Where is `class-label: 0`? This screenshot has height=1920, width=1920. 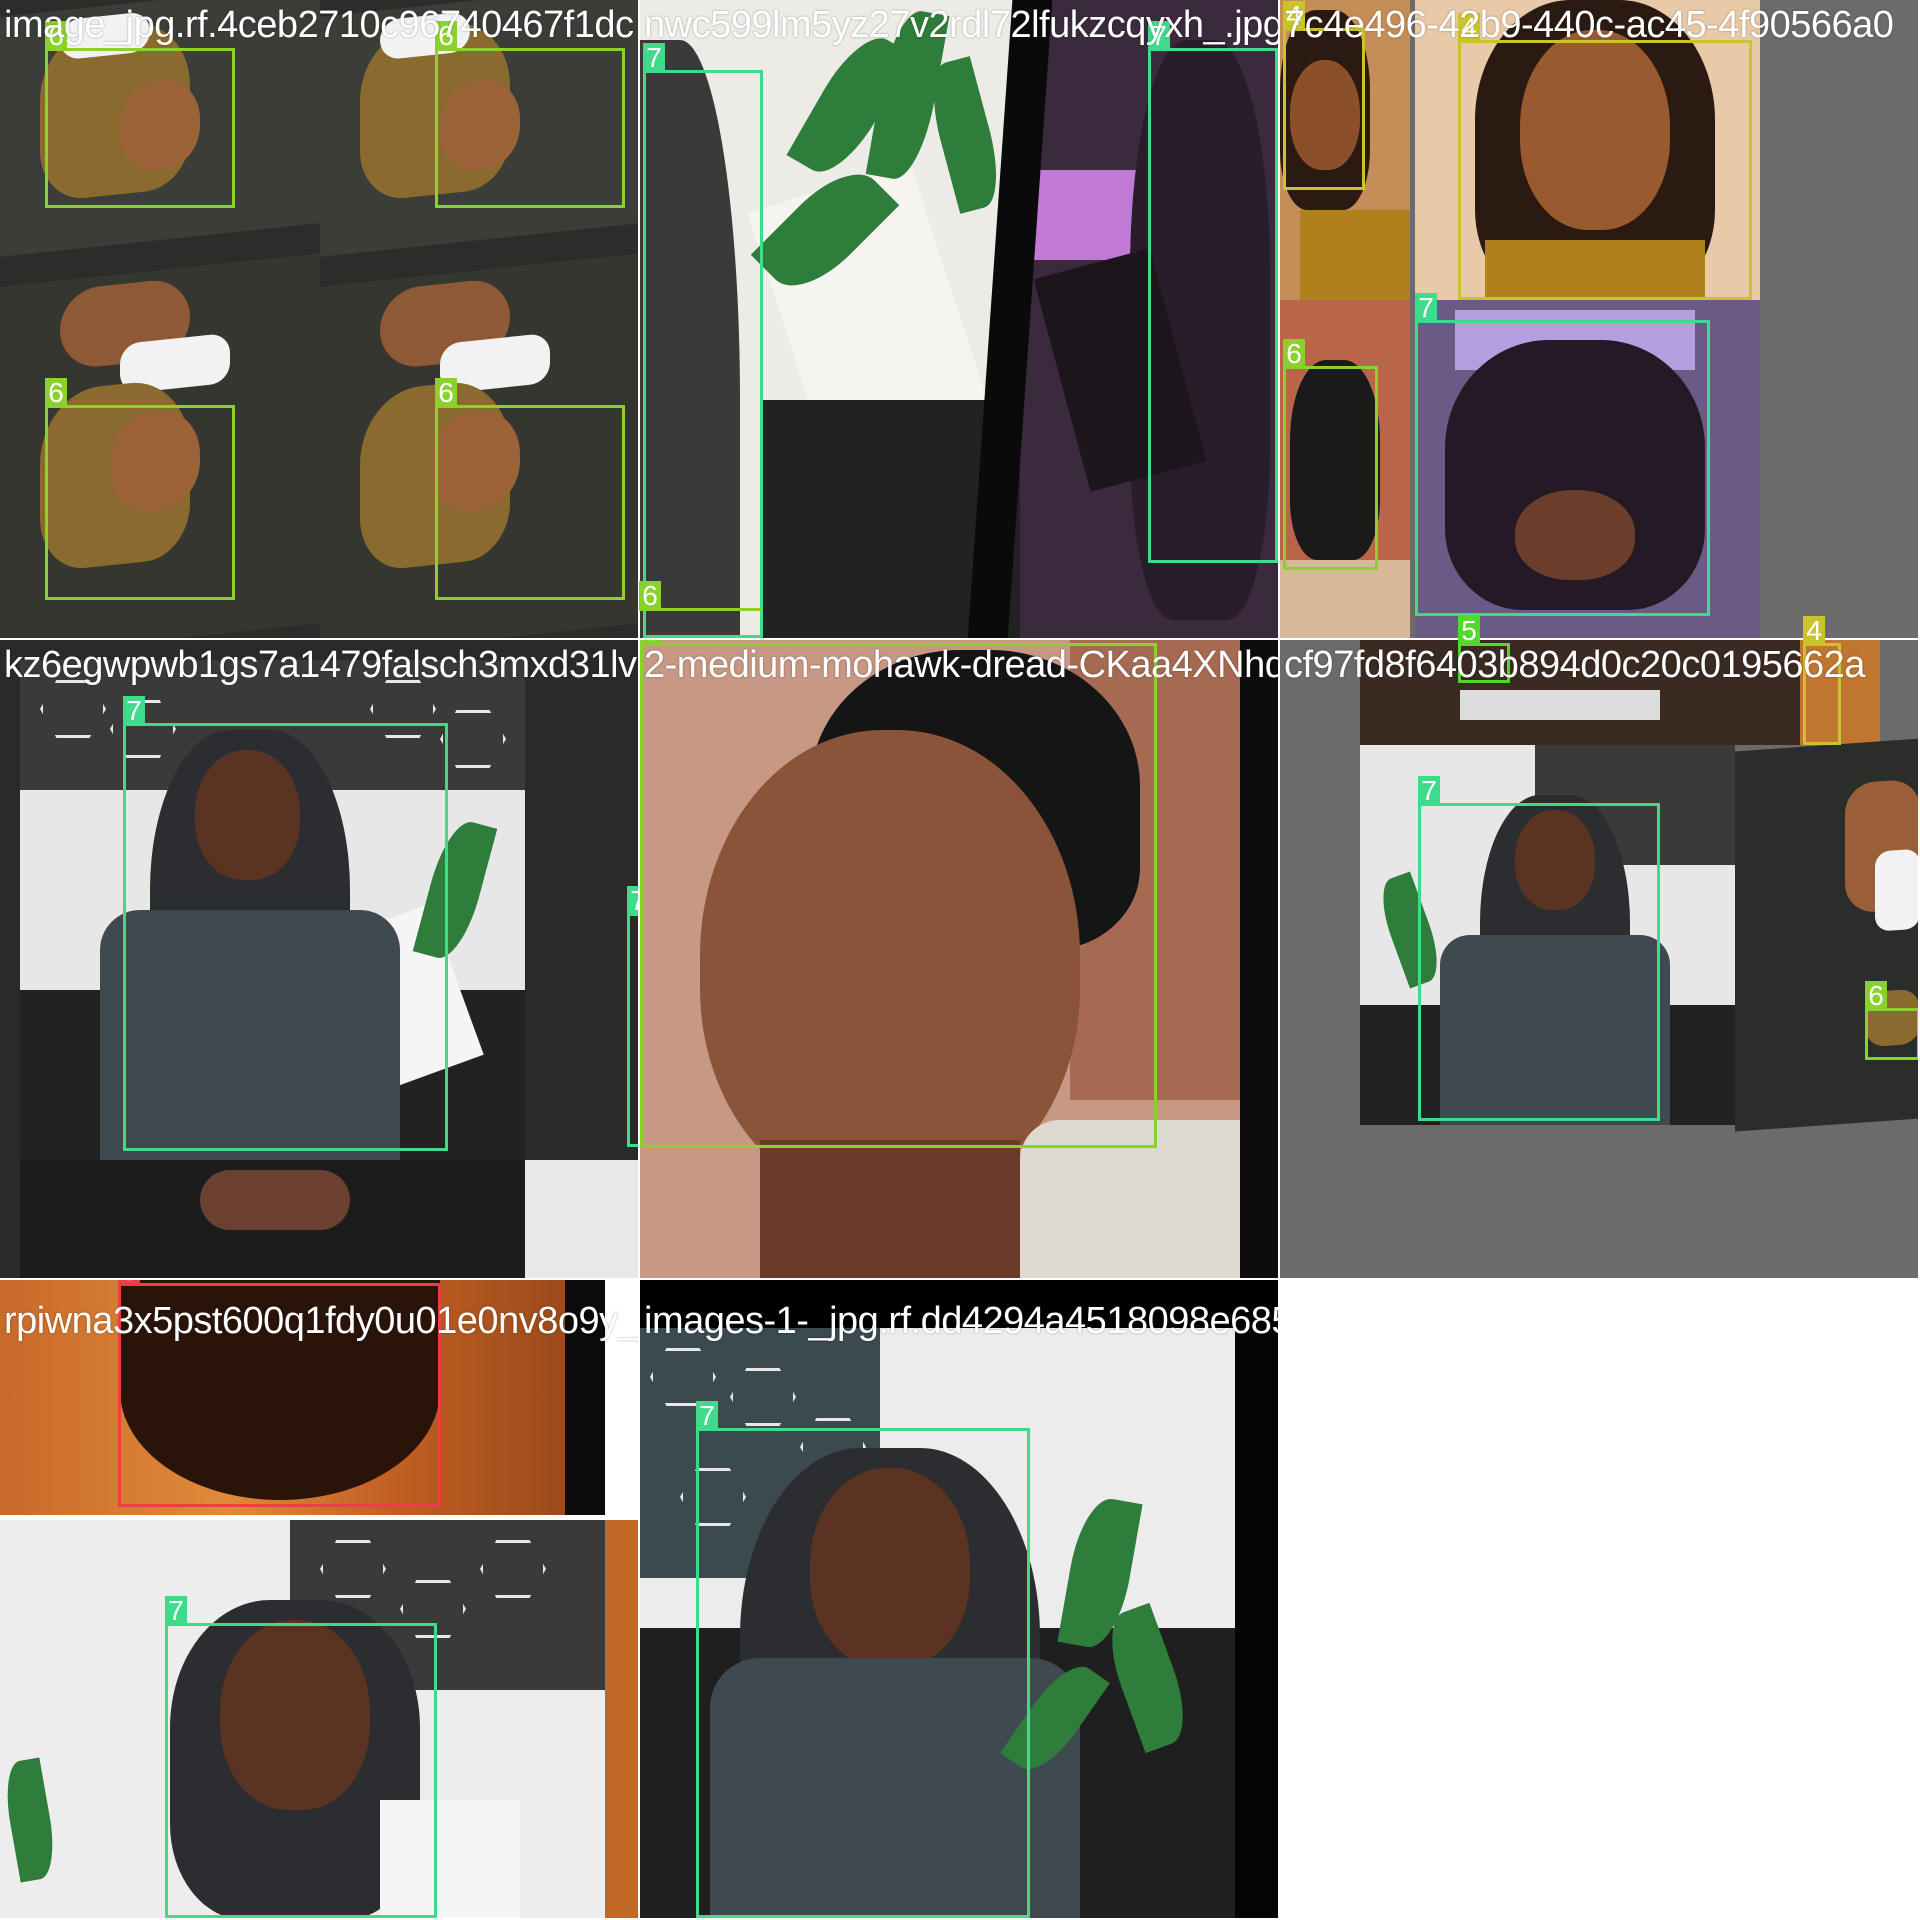 class-label: 0 is located at coordinates (129, 1283).